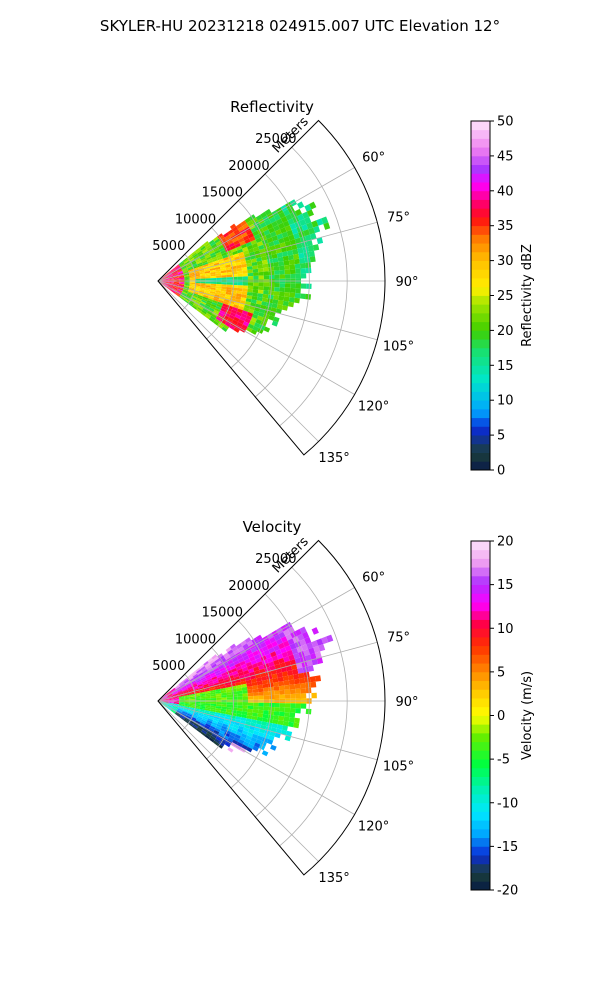  I want to click on colorbar-tick-label: 45, so click(505, 156).